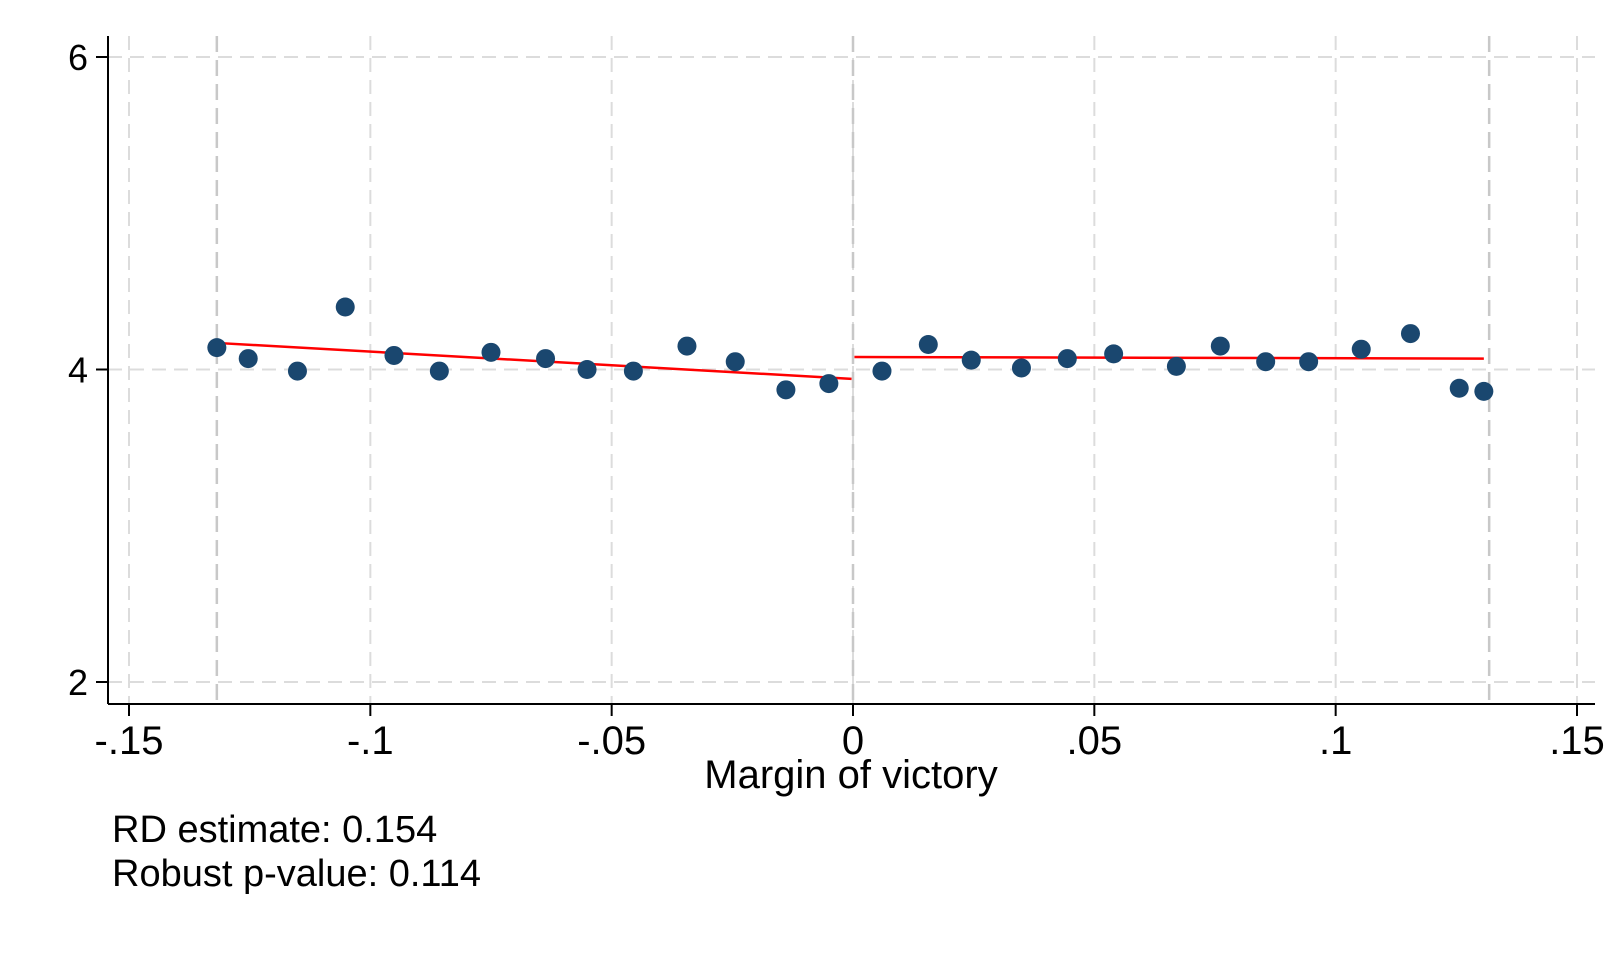 Image resolution: width=1622 pixels, height=974 pixels. What do you see at coordinates (275, 830) in the screenshot?
I see `rd-estimate-text: RD estimate: 0.154` at bounding box center [275, 830].